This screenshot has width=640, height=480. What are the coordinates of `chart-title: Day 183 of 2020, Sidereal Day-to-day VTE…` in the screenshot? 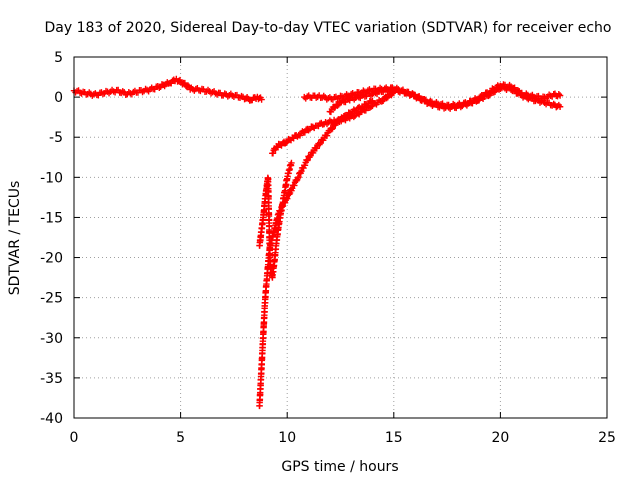 It's located at (328, 28).